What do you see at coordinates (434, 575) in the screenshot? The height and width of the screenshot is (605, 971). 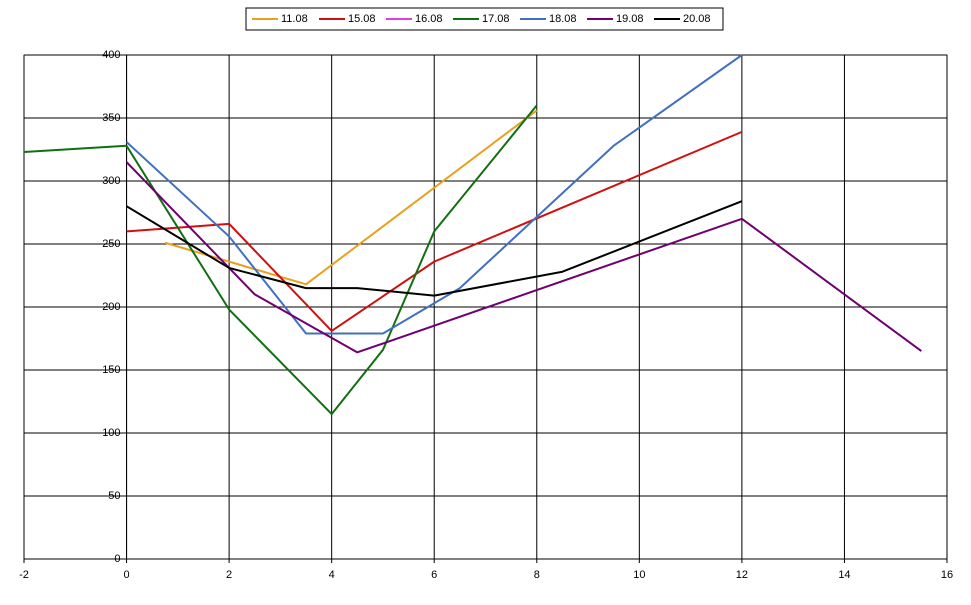 I see `x-tick-label: 6` at bounding box center [434, 575].